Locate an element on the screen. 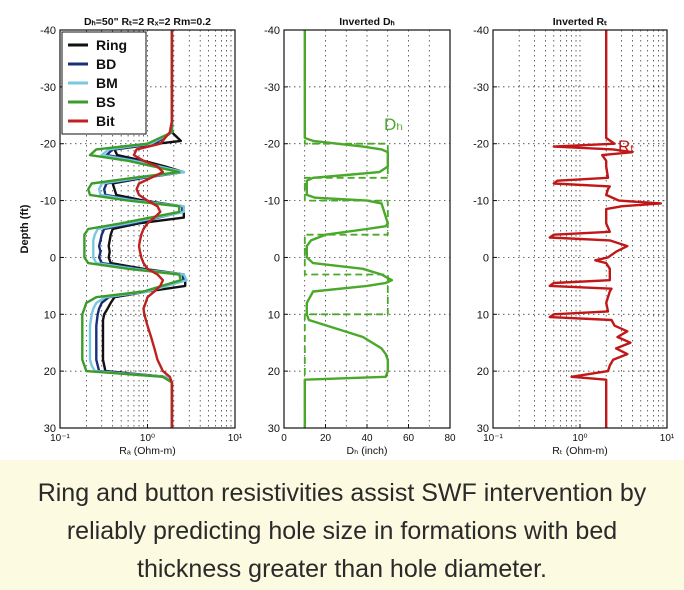 This screenshot has height=590, width=684. series-bs-line is located at coordinates (132, 229).